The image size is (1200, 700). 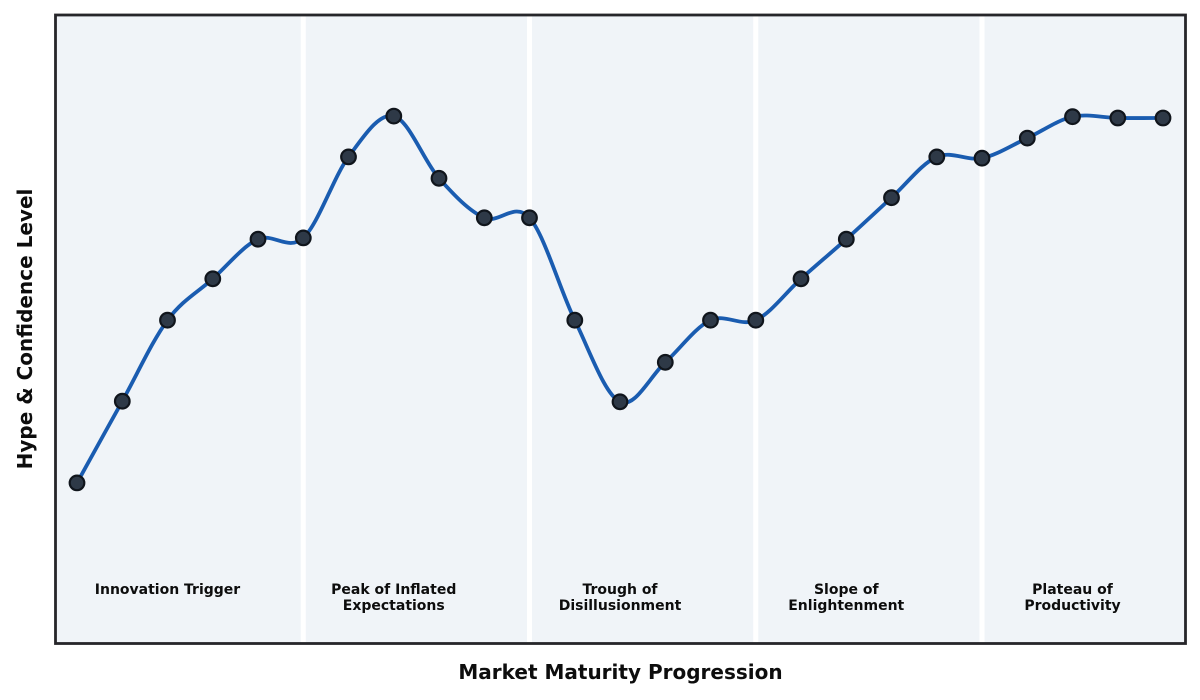 What do you see at coordinates (25, 329) in the screenshot?
I see `y-axis-label: Hype & Confidence Level` at bounding box center [25, 329].